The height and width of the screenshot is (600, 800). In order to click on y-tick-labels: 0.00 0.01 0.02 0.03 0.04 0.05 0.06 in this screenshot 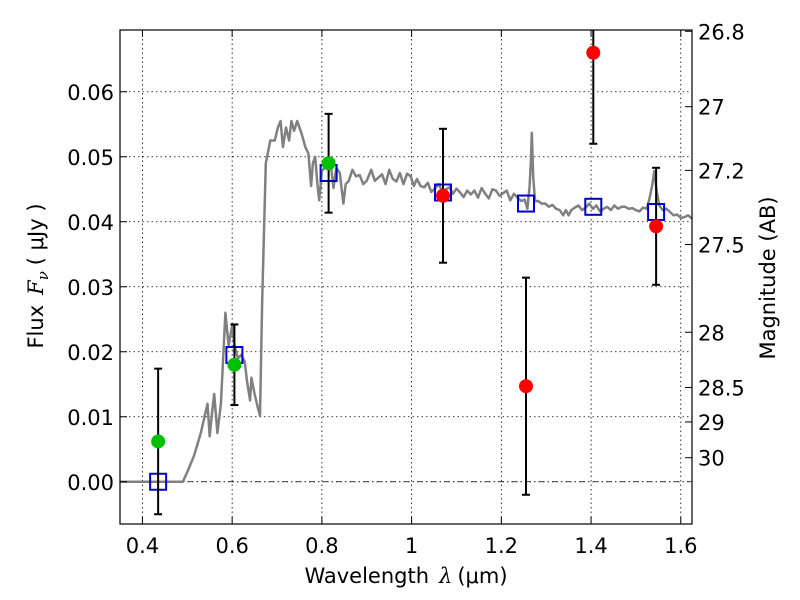, I will do `click(90, 288)`.